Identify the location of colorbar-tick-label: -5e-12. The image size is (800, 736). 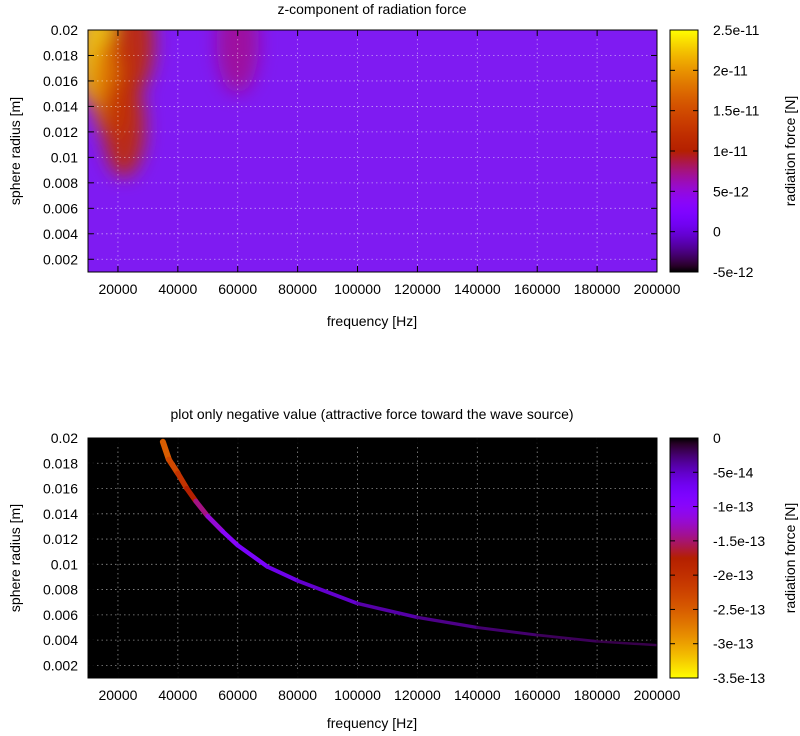
(733, 272).